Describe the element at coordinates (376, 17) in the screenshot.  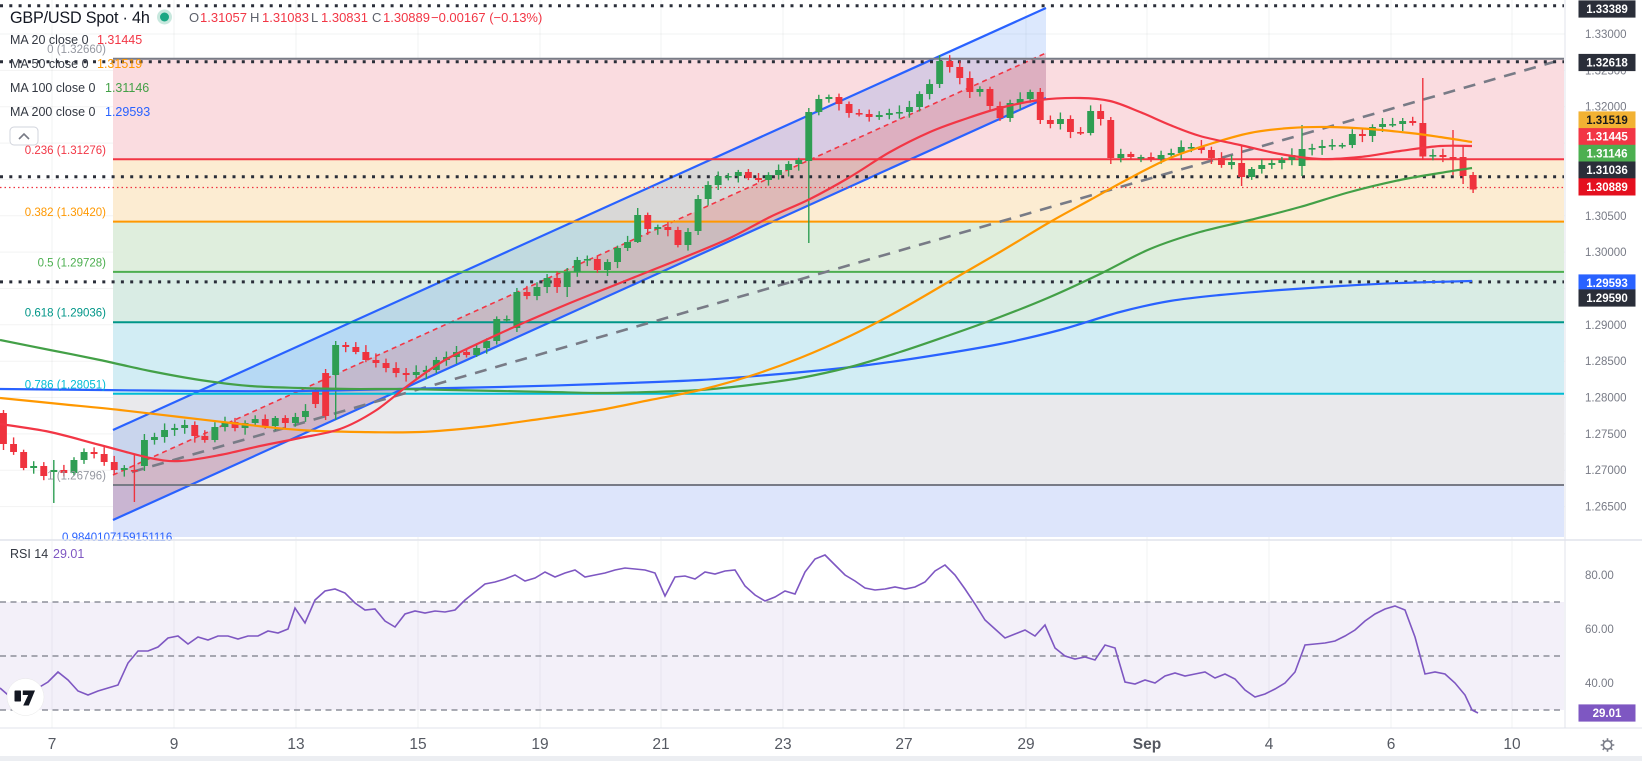
I see `svg-text: C` at that location.